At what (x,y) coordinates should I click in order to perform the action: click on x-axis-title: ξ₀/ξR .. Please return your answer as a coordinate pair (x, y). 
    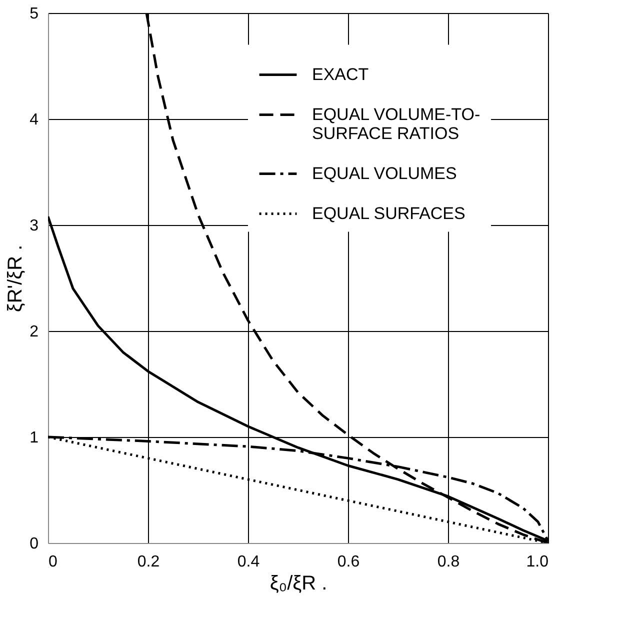
    Looking at the image, I should click on (299, 583).